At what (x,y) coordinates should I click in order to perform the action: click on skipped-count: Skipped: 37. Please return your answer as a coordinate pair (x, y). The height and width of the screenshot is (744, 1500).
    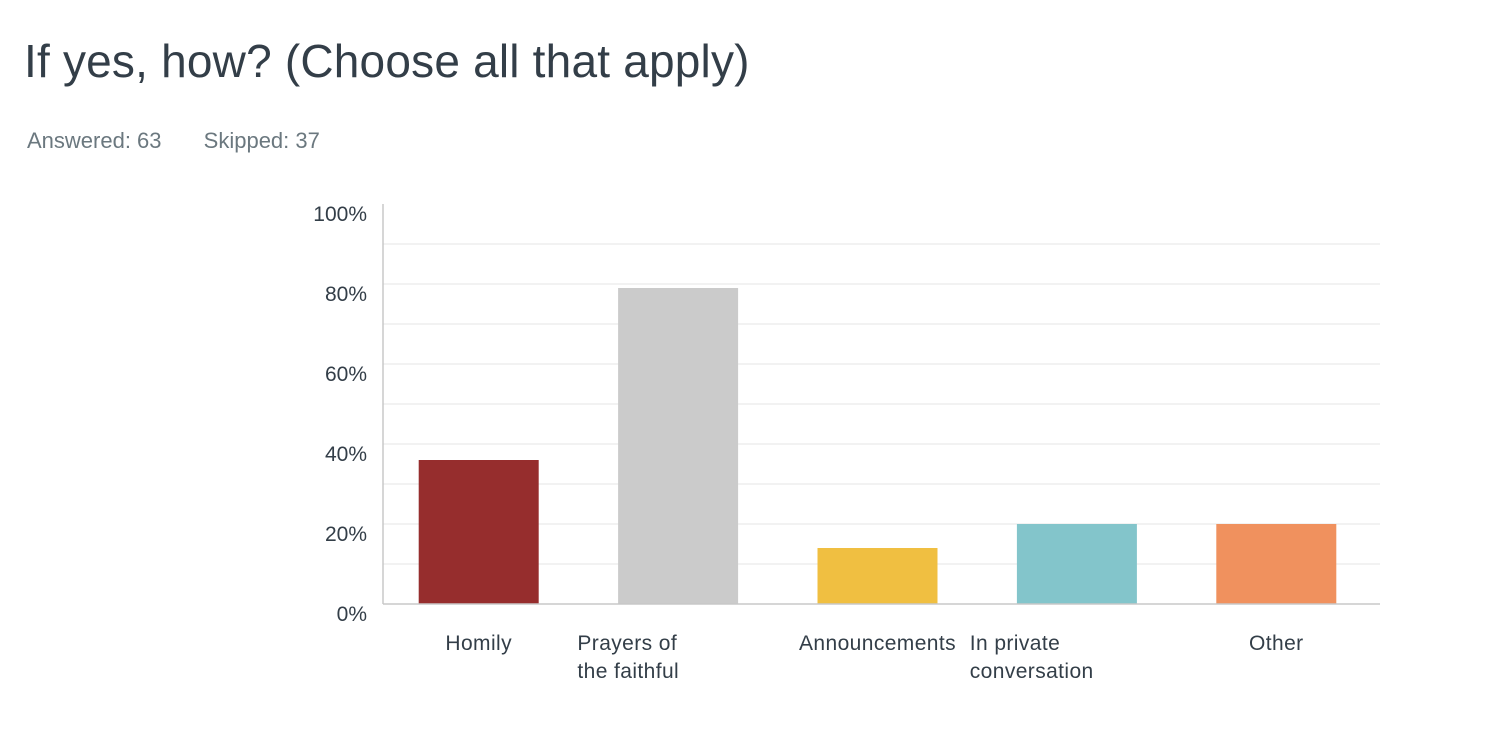
    Looking at the image, I should click on (261, 140).